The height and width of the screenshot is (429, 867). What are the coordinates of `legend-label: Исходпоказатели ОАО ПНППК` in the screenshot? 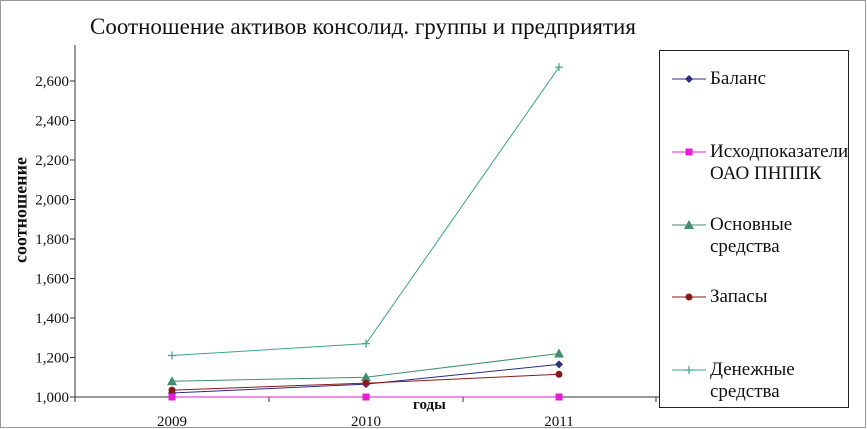 It's located at (779, 163).